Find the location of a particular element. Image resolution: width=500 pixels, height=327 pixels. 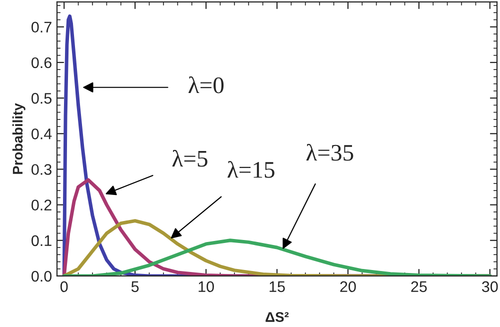

y-tick-label: 0.4 is located at coordinates (42, 134).